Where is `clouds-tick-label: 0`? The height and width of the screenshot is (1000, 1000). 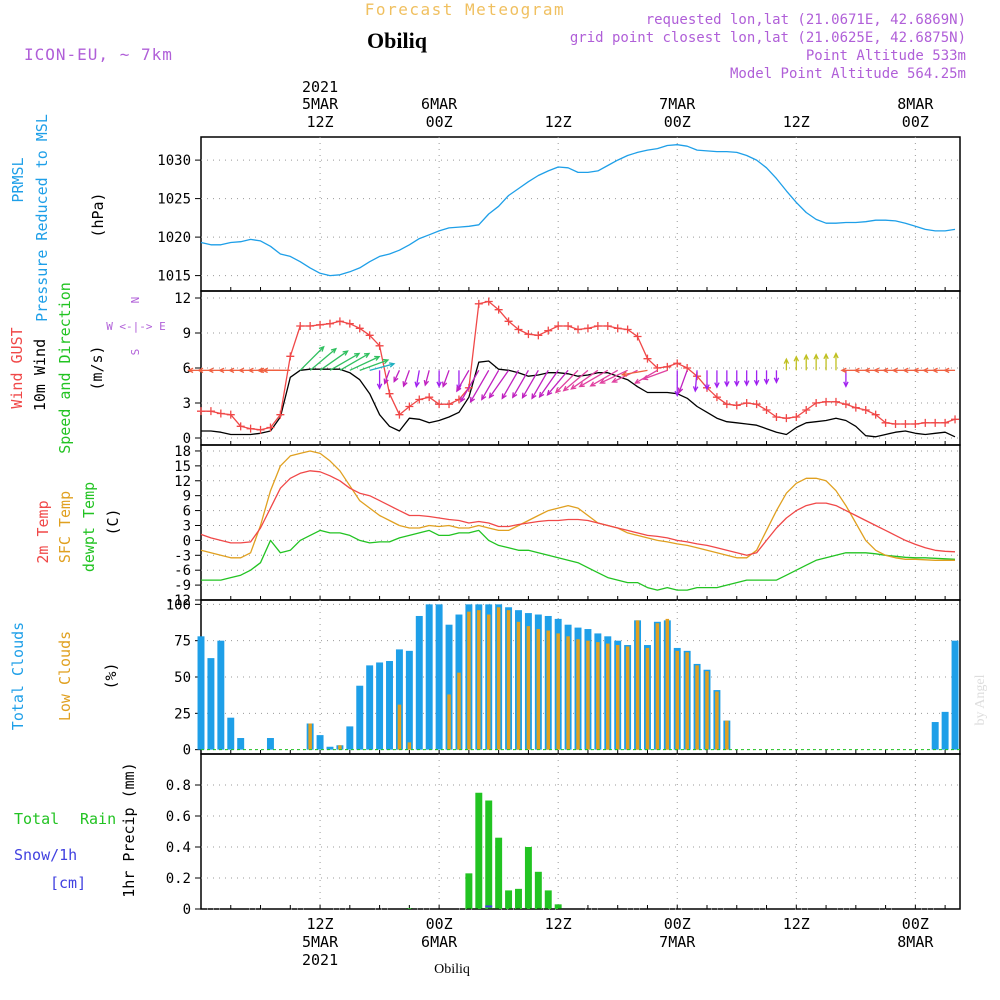
clouds-tick-label: 0 is located at coordinates (187, 751).